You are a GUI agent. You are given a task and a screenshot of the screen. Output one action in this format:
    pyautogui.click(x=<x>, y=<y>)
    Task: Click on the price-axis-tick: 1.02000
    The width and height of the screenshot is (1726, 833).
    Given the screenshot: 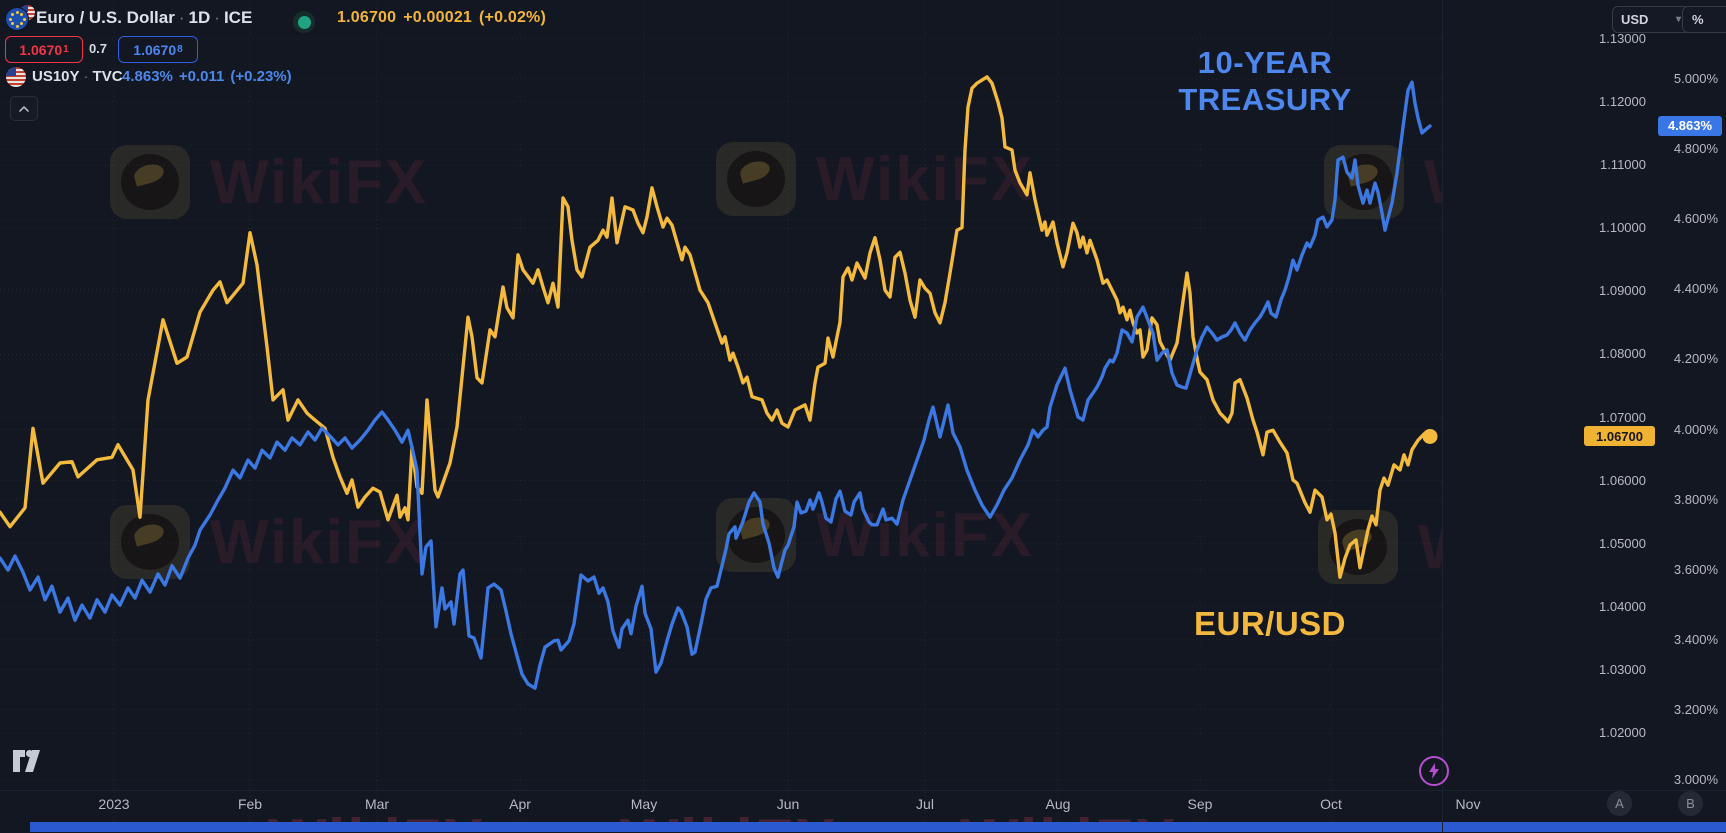 What is the action you would take?
    pyautogui.click(x=1622, y=732)
    